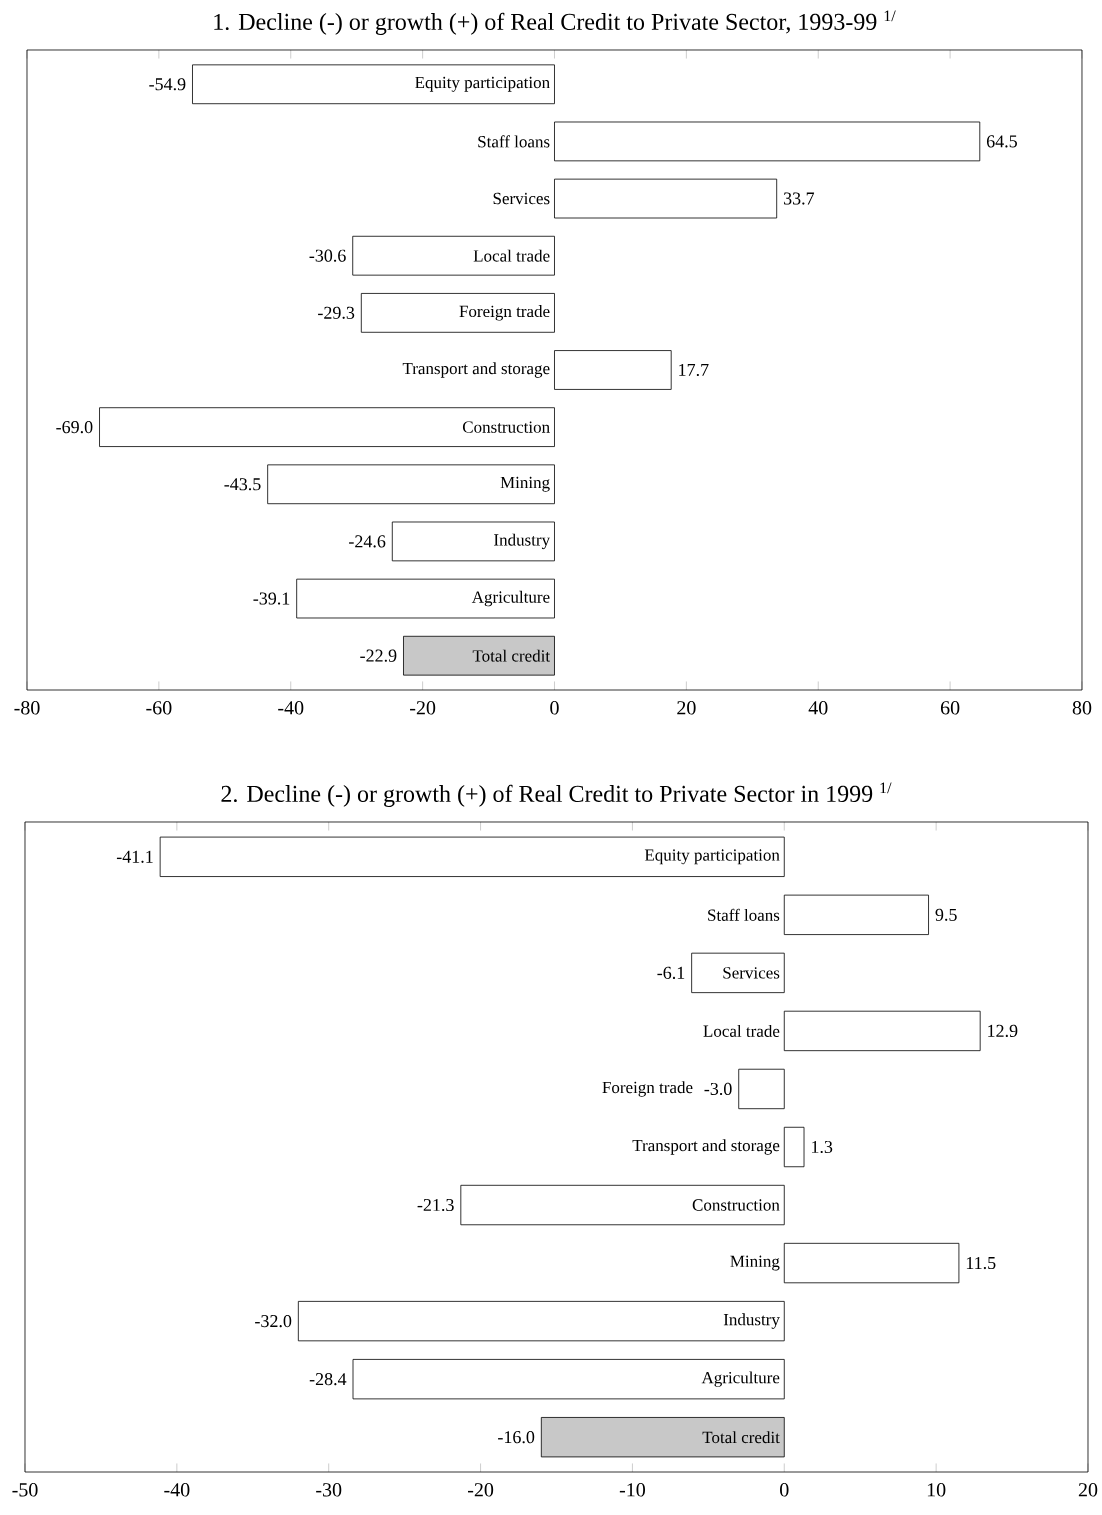 The width and height of the screenshot is (1102, 1515). Describe the element at coordinates (74, 427) in the screenshot. I see `data-label: -69.0` at that location.